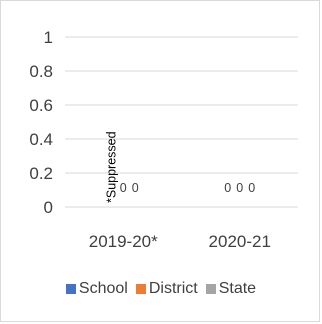  Describe the element at coordinates (180, 241) in the screenshot. I see `x-axis: 2019-20* 2020-21` at that location.